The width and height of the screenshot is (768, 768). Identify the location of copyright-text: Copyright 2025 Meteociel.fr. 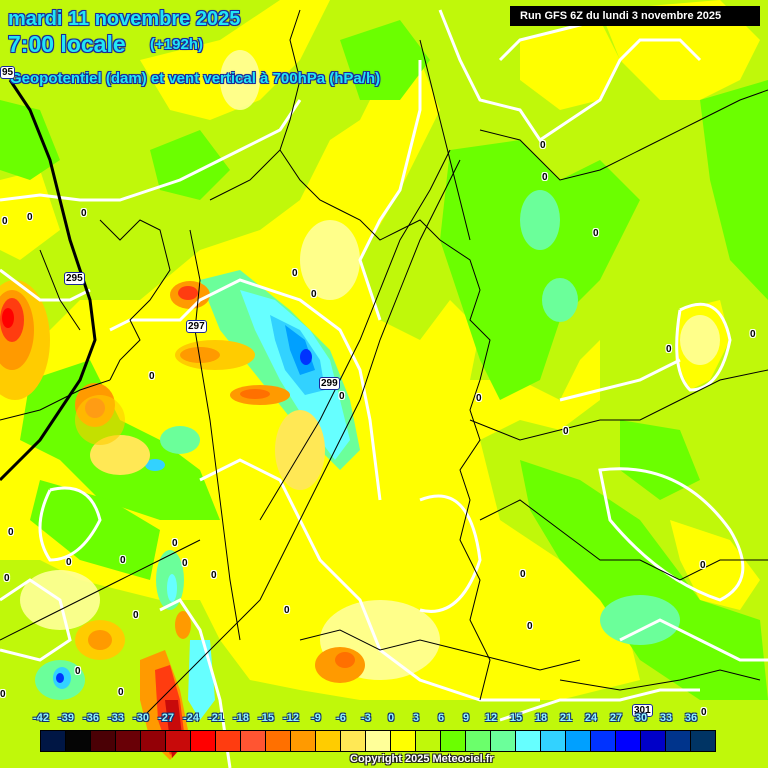
(422, 759).